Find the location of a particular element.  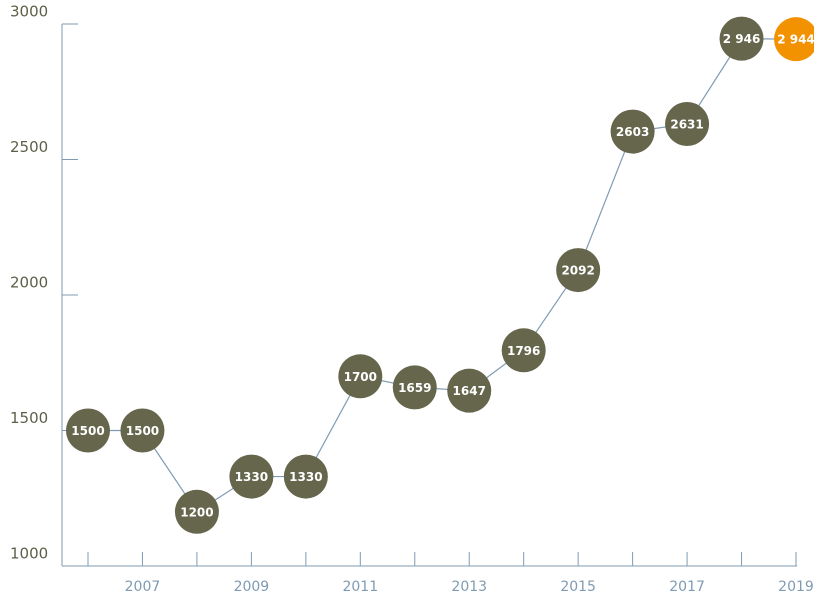

x-tick-label: 2019 is located at coordinates (796, 586).